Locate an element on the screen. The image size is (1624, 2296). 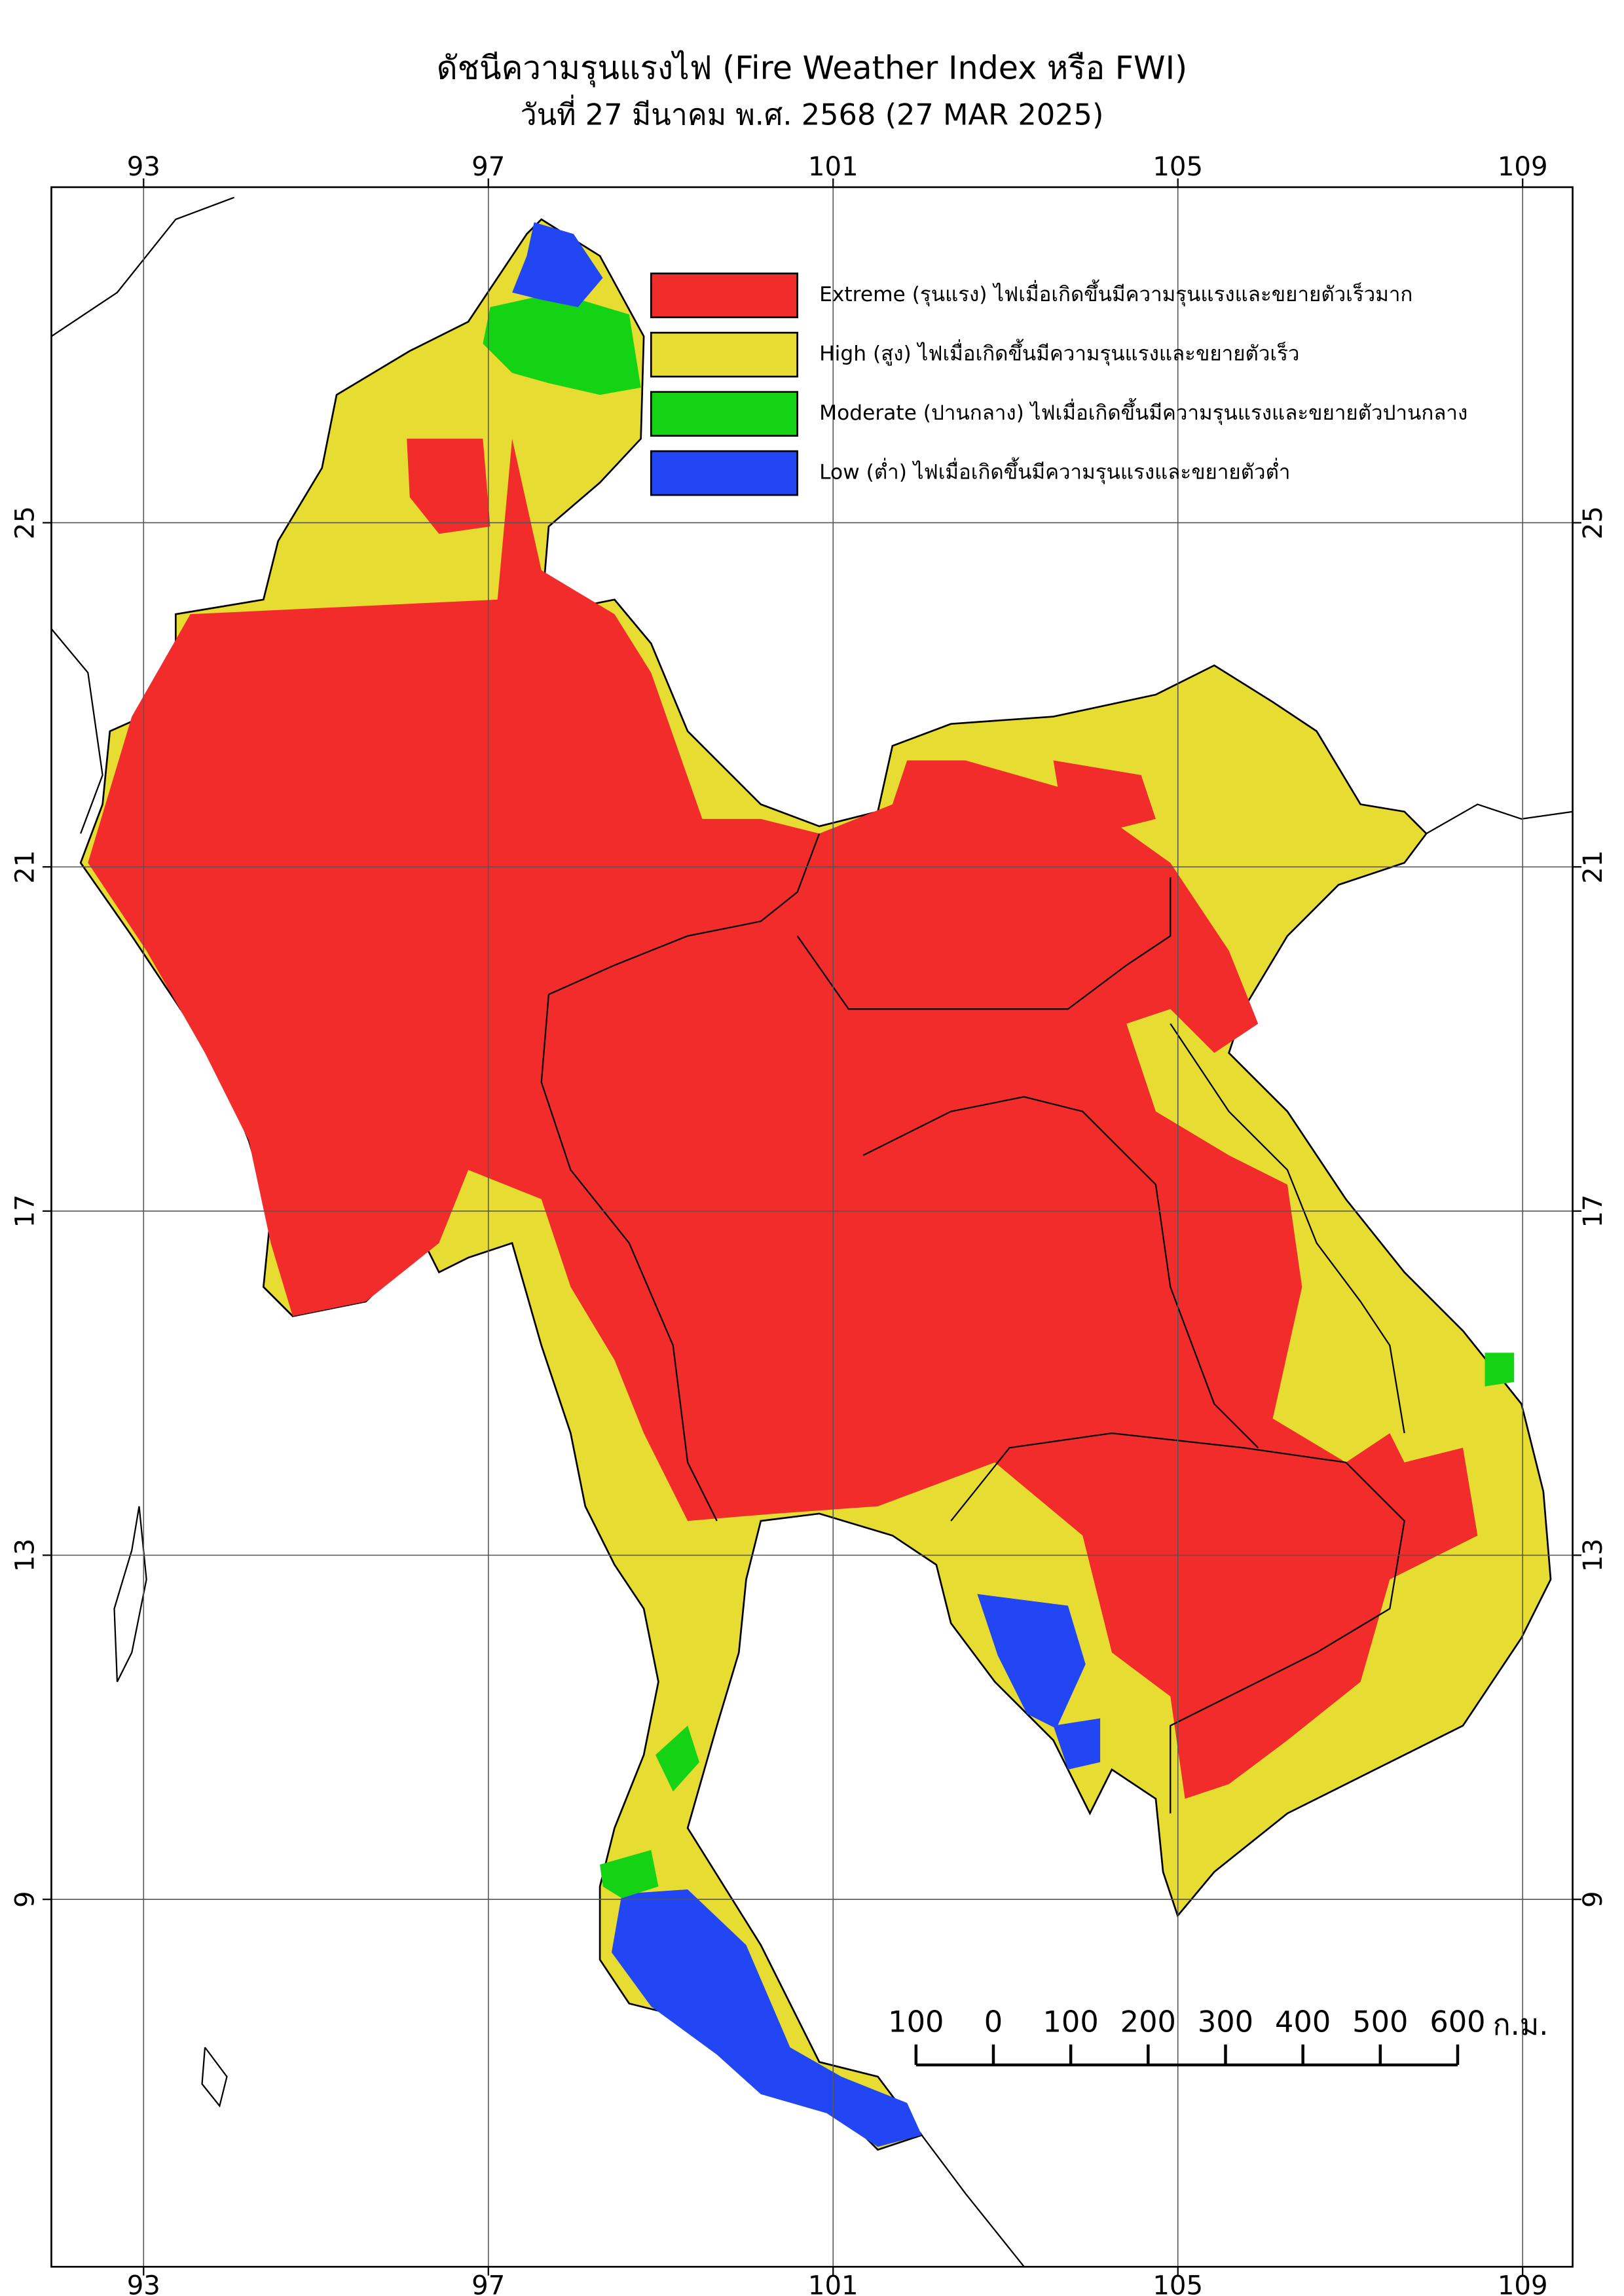
scale-bar: 100 0 100 200 300 400 500 600 ก.ม. is located at coordinates (1218, 2036).